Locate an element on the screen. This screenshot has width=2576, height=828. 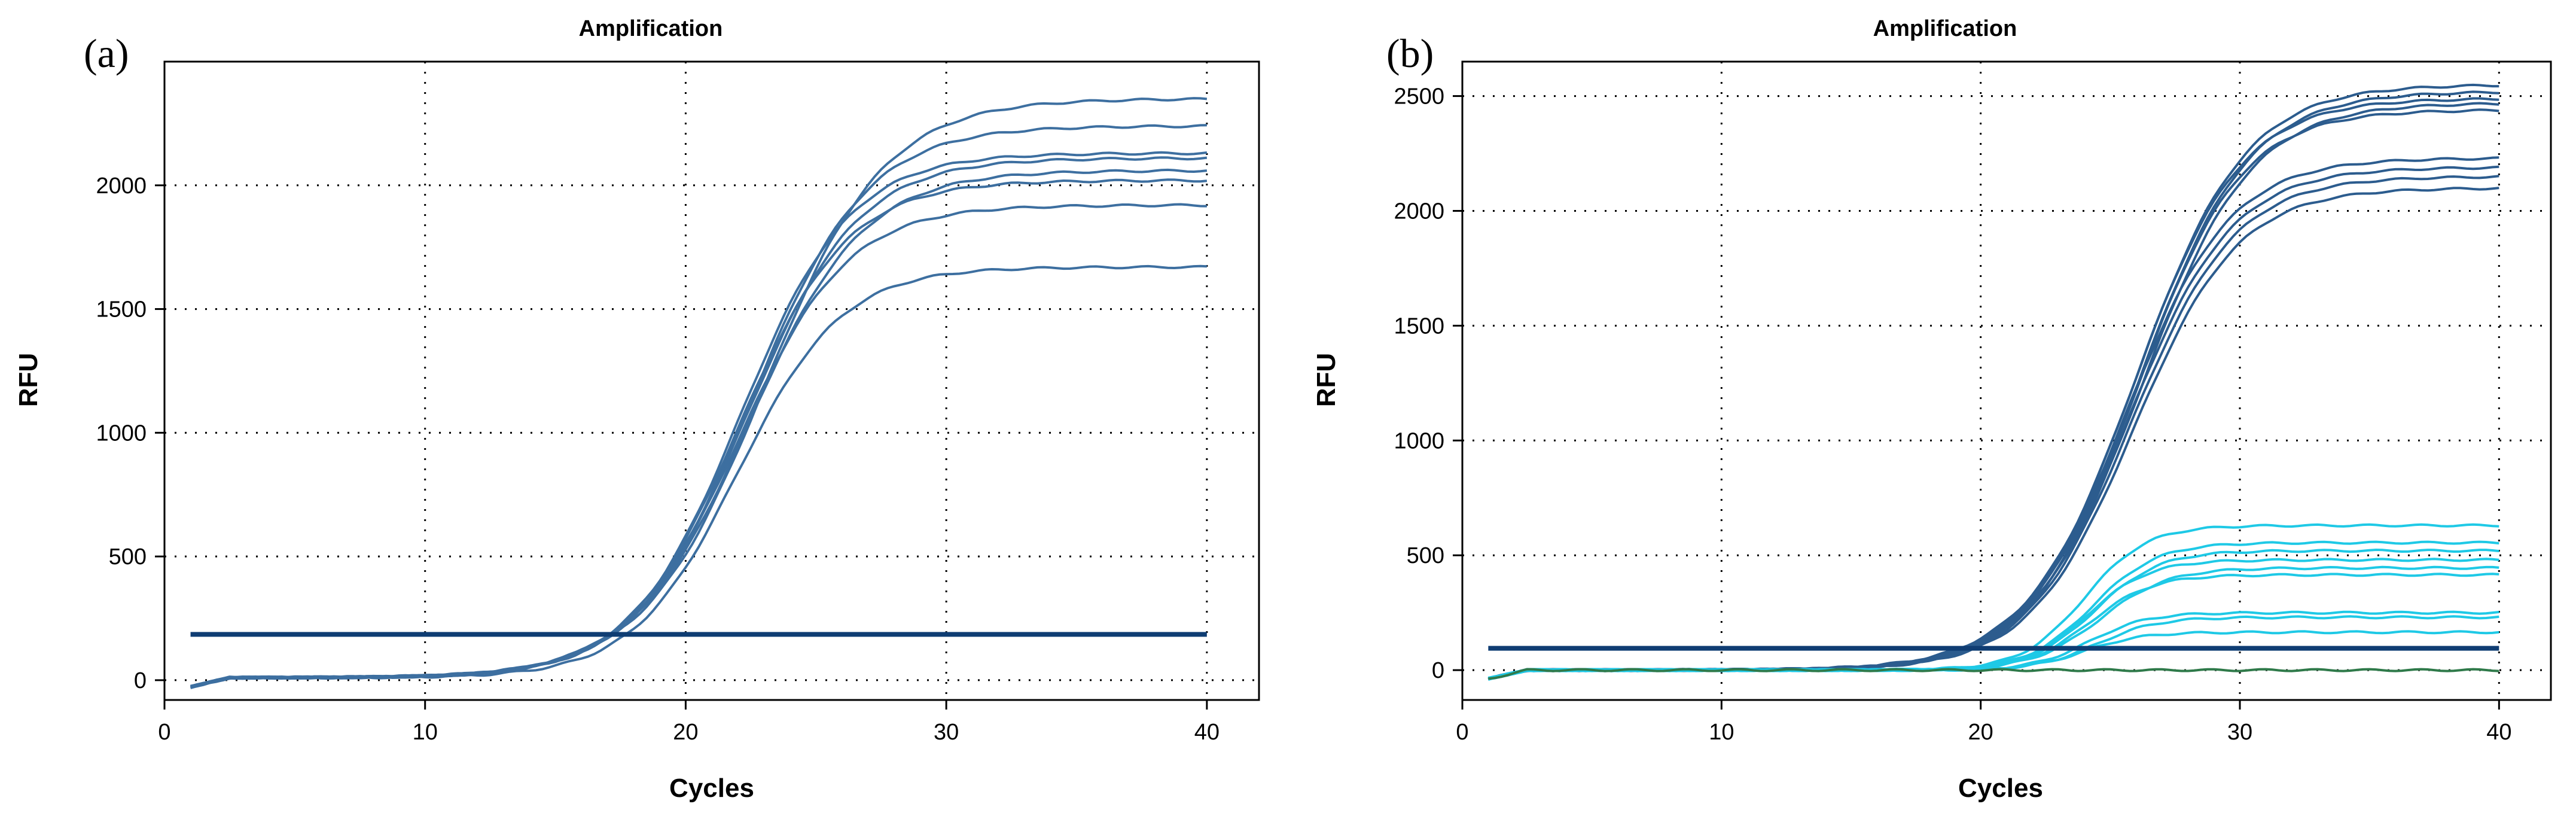
panel-a-x-axis-title: Cycles is located at coordinates (711, 789).